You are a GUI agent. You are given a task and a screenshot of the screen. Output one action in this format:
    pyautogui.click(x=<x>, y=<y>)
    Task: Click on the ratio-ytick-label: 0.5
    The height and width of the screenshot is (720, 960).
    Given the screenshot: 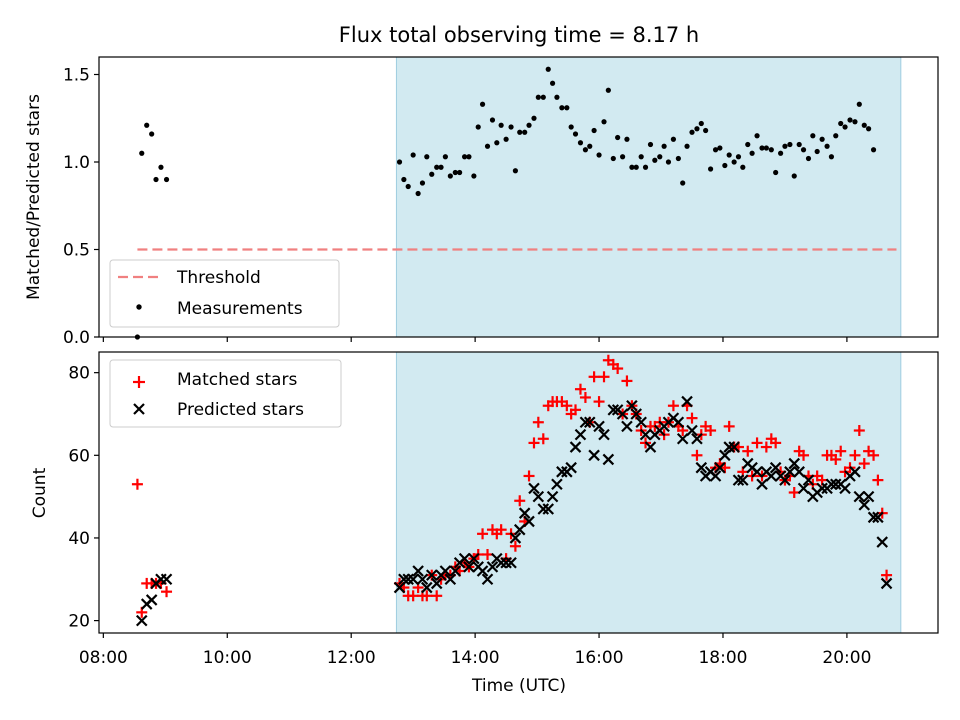 What is the action you would take?
    pyautogui.click(x=76, y=251)
    